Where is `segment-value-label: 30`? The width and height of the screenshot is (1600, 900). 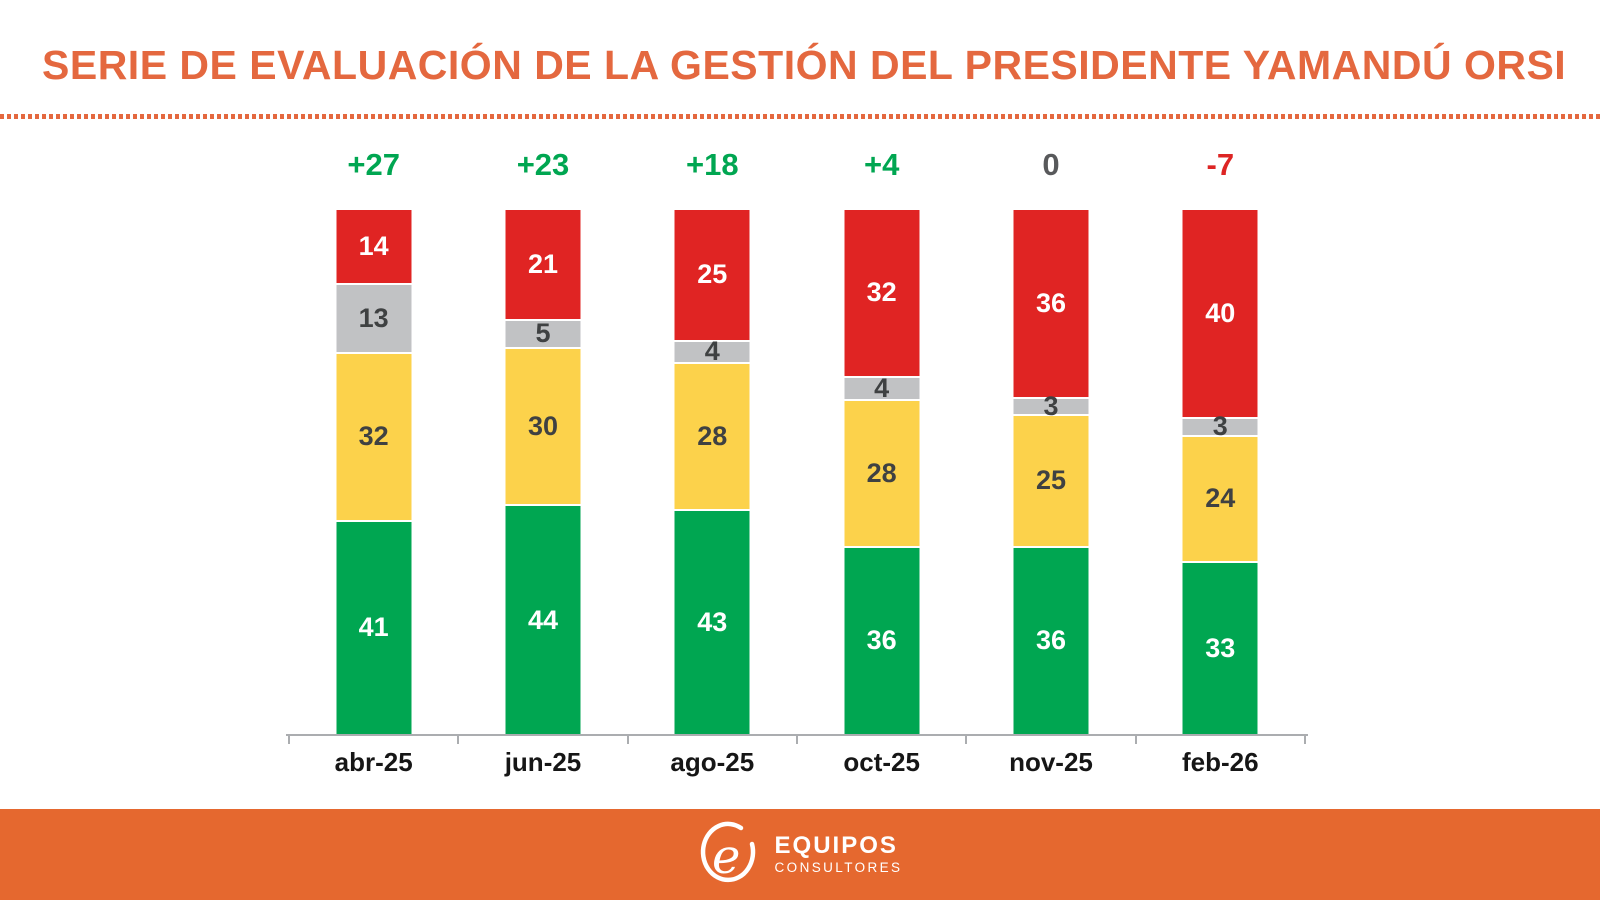
segment-value-label: 30 is located at coordinates (542, 425).